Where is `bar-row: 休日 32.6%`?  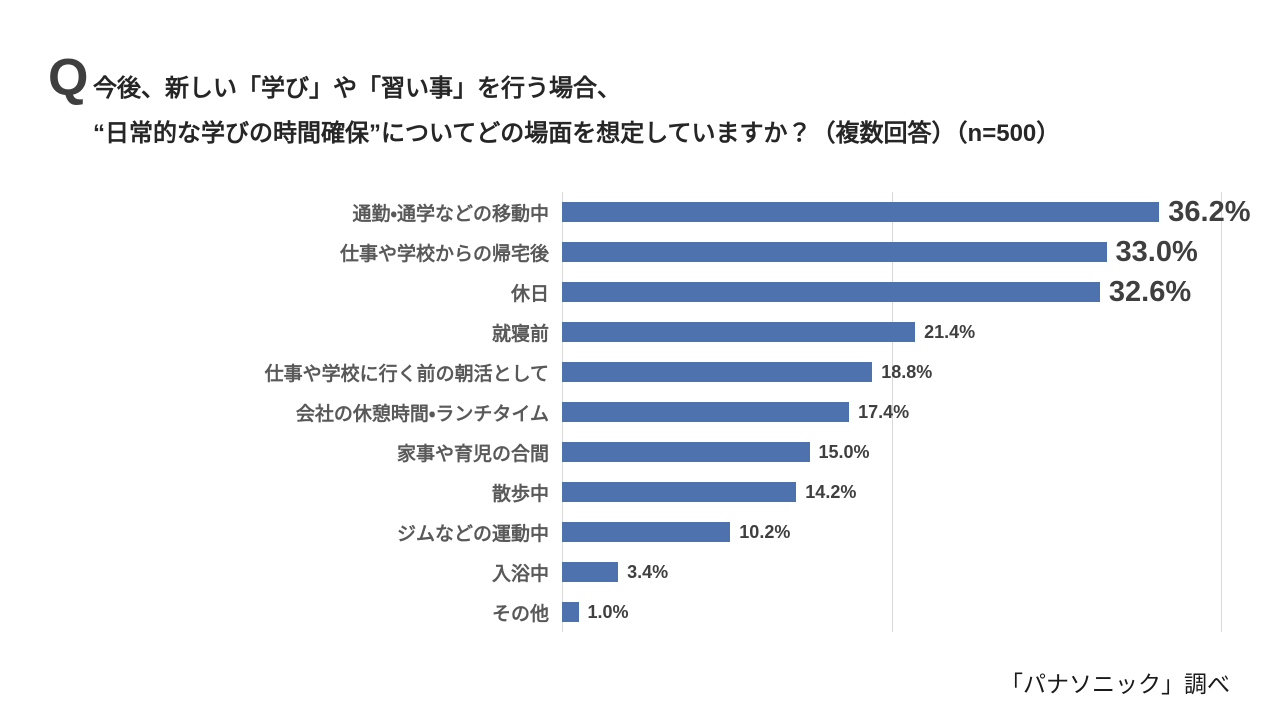
bar-row: 休日 32.6% is located at coordinates (611, 292).